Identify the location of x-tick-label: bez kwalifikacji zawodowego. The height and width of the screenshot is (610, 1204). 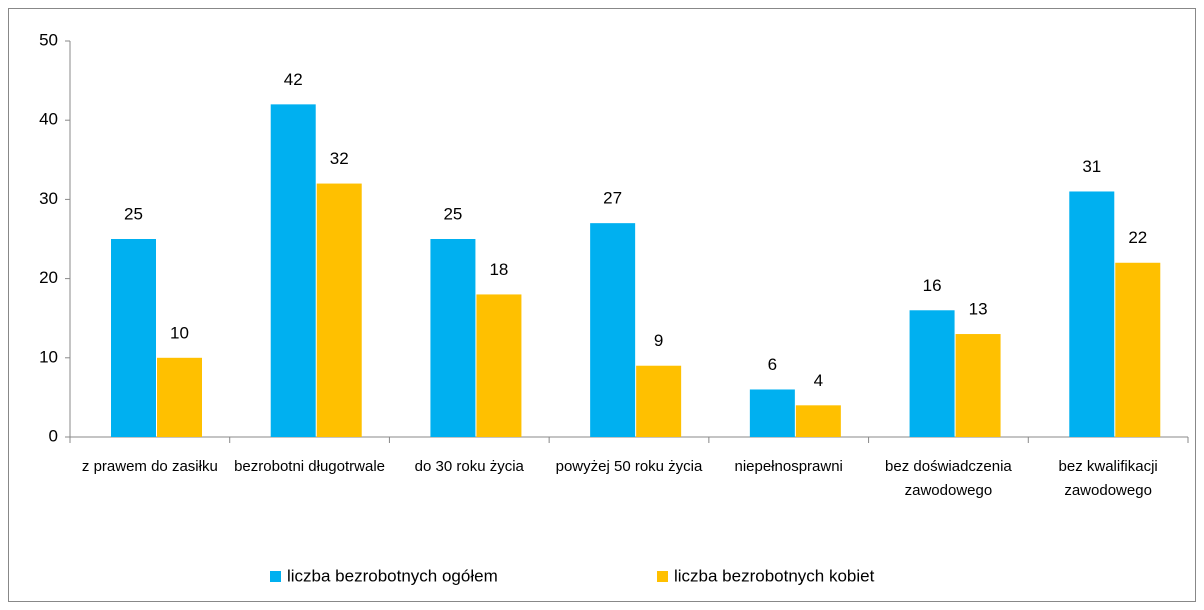
(1108, 478).